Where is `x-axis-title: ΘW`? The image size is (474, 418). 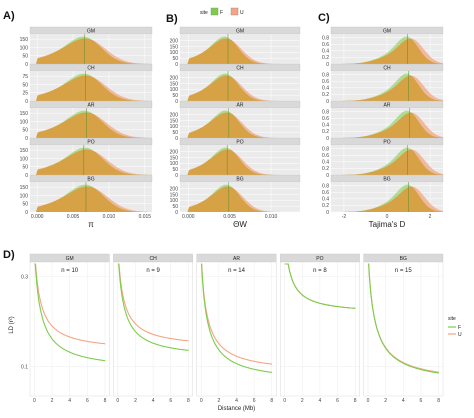
x-axis-title: ΘW is located at coordinates (240, 224).